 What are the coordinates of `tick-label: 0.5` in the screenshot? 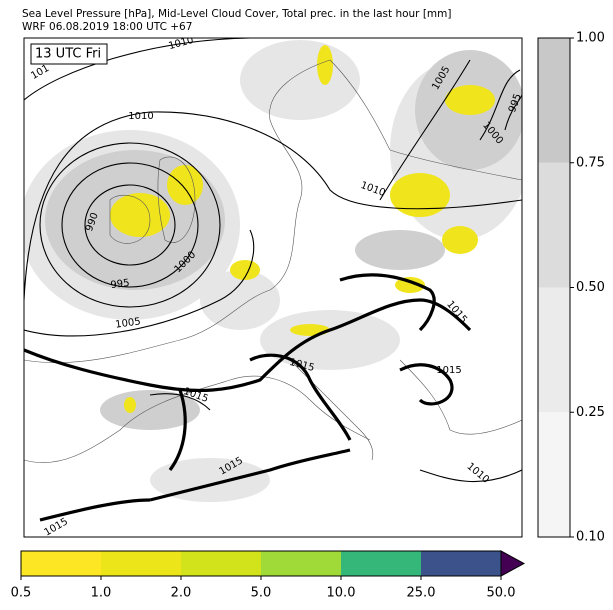 It's located at (21, 593).